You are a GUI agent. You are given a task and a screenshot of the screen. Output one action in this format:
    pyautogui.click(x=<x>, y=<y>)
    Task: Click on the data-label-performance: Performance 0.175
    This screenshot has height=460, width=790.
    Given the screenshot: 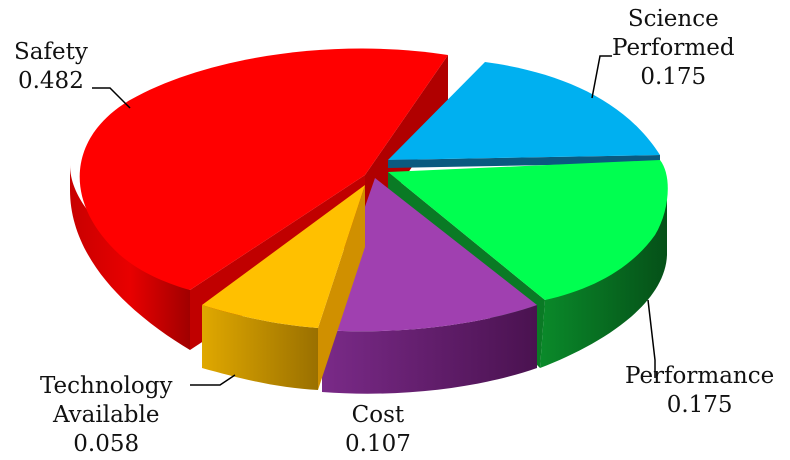 What is the action you would take?
    pyautogui.click(x=699, y=391)
    